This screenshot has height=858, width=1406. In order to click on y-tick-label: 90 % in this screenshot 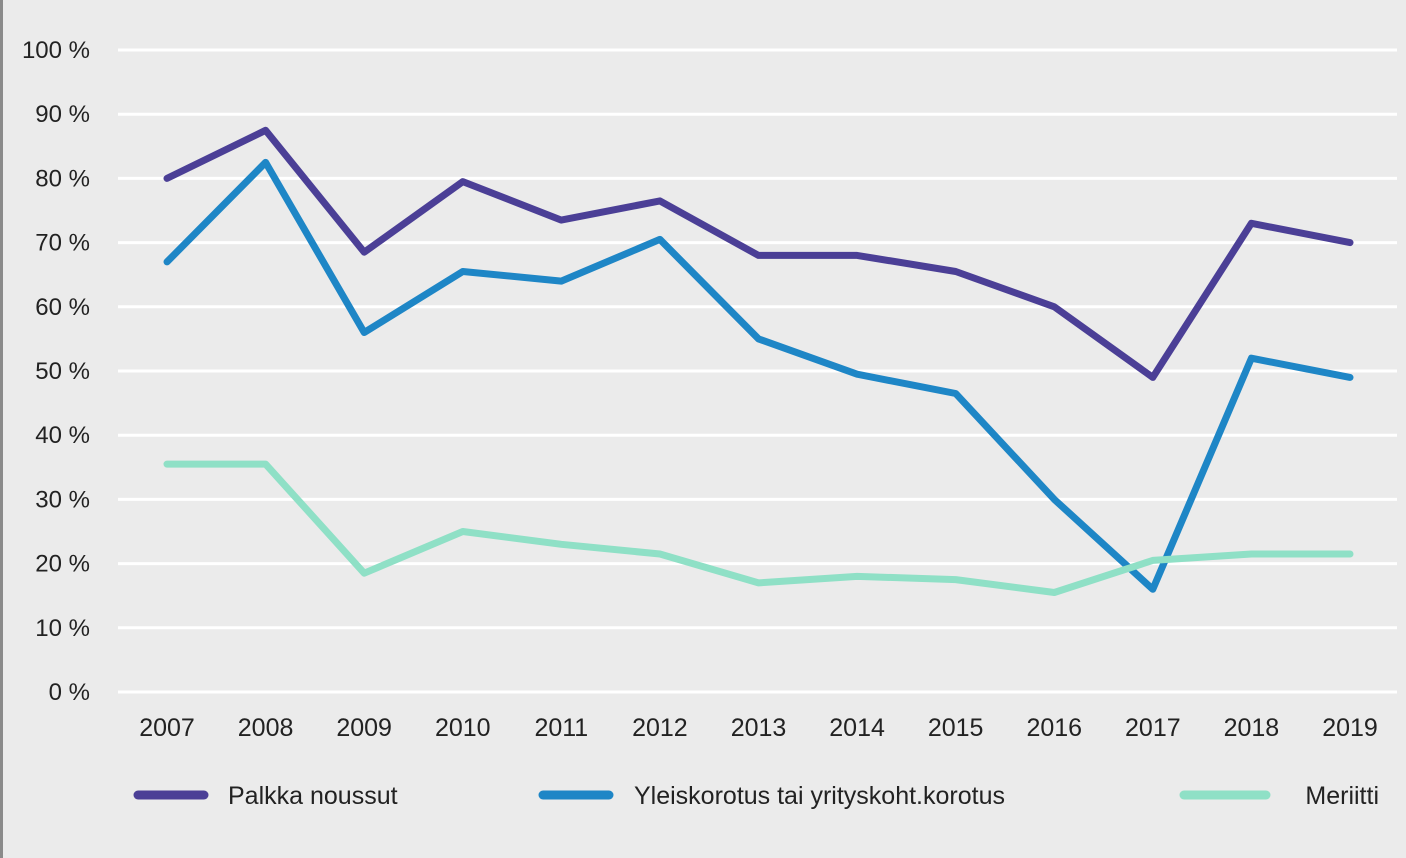, I will do `click(62, 114)`.